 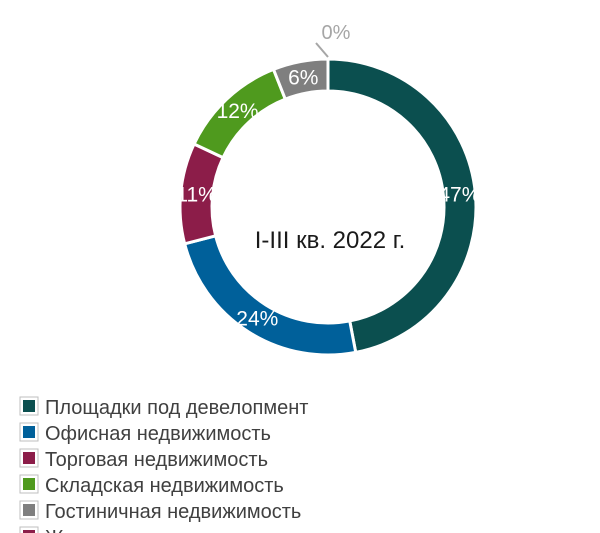 What do you see at coordinates (176, 408) in the screenshot?
I see `legend-label-1: Площадки под девелопмент` at bounding box center [176, 408].